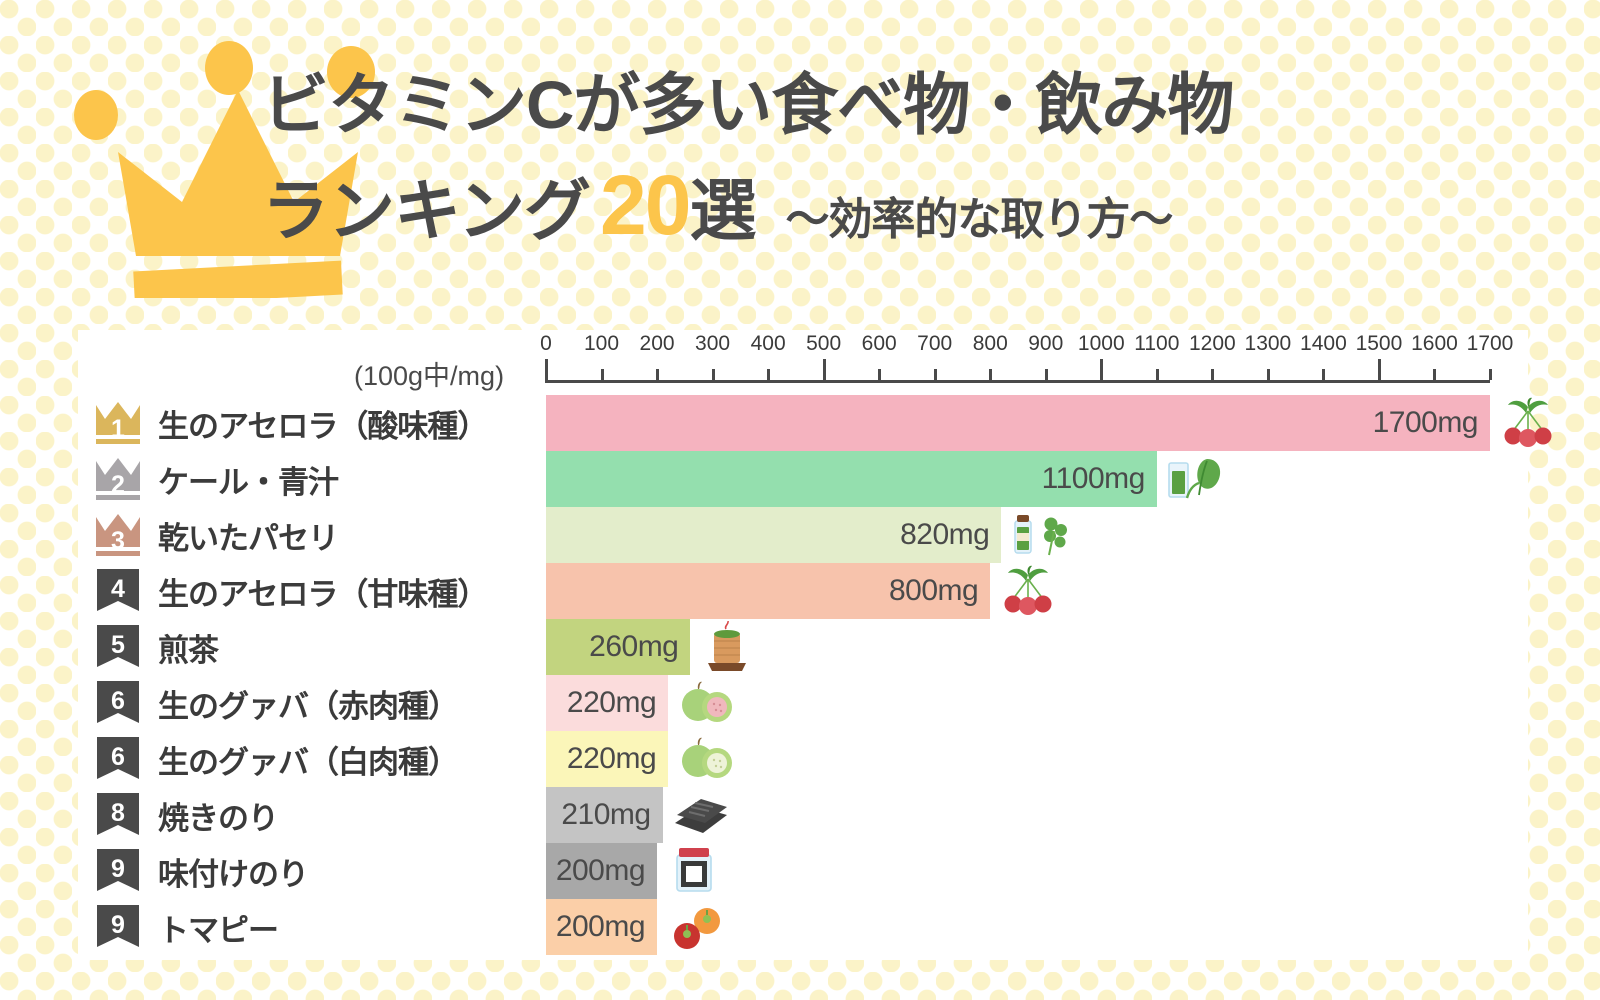 This screenshot has height=1000, width=1600. I want to click on green-juice-kale-icon, so click(1195, 479).